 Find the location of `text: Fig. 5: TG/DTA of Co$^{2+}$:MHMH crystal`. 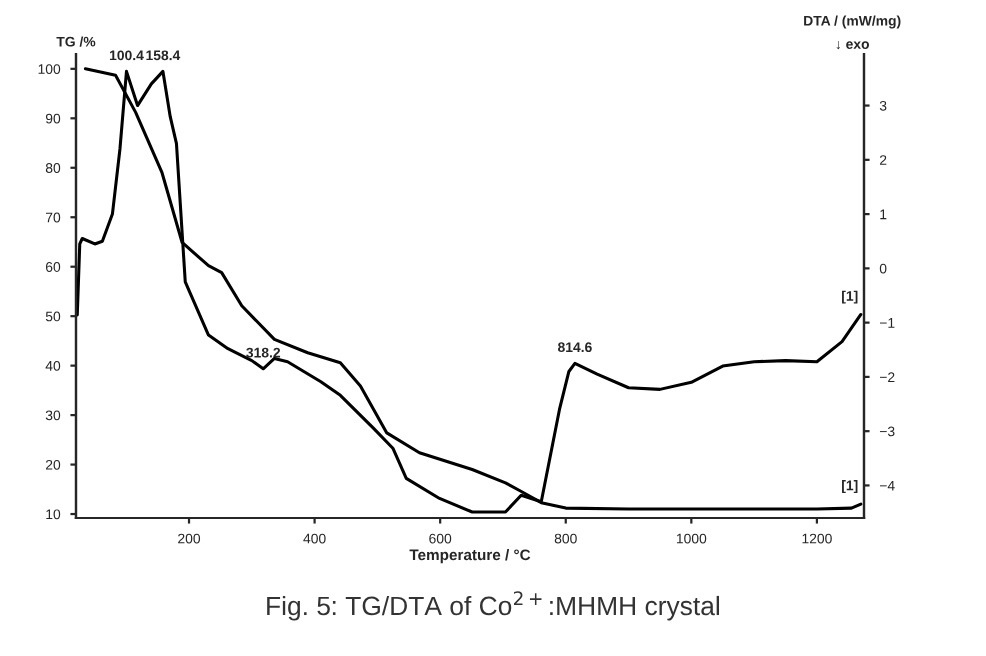

text: Fig. 5: TG/DTA of Co$^{2+}$:MHMH crystal is located at coordinates (493, 606).